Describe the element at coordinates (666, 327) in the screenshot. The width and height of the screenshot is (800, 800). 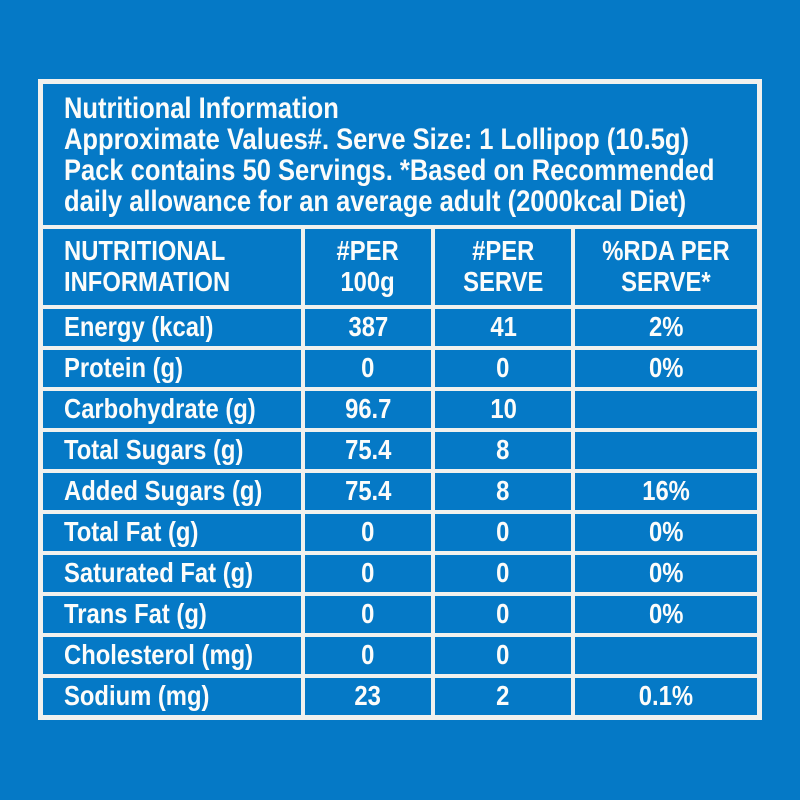
I see `value-rda-per-serve: 2%` at that location.